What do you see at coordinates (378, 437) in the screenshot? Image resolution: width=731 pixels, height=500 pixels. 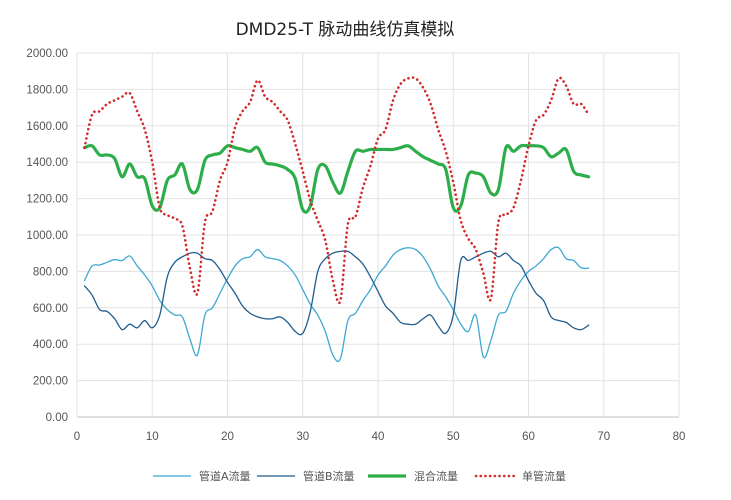 I see `x-tick-label: 40` at bounding box center [378, 437].